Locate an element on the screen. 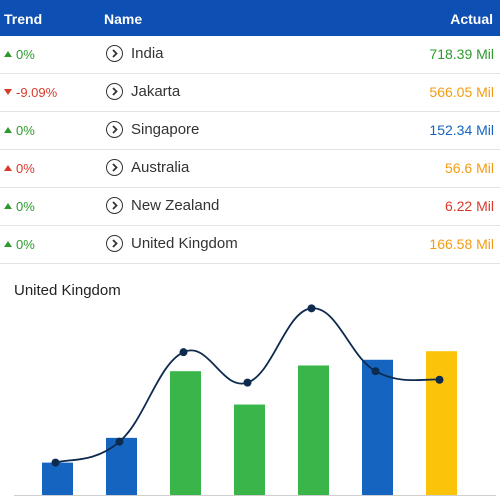 The width and height of the screenshot is (500, 500). actual-cell: 56.6 Mil is located at coordinates (469, 168).